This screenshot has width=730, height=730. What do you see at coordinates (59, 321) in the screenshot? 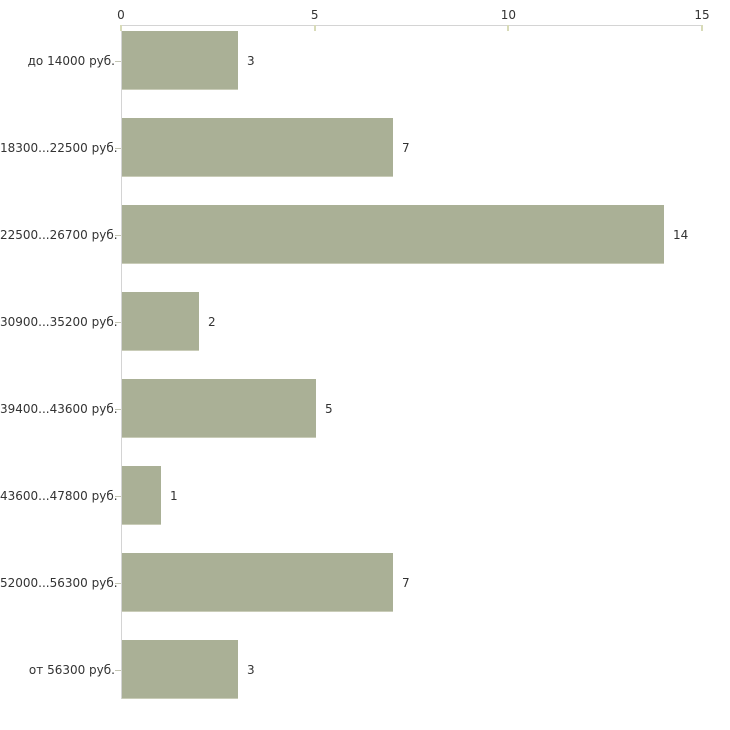
I see `category-label: 30900...35200 руб.` at bounding box center [59, 321].